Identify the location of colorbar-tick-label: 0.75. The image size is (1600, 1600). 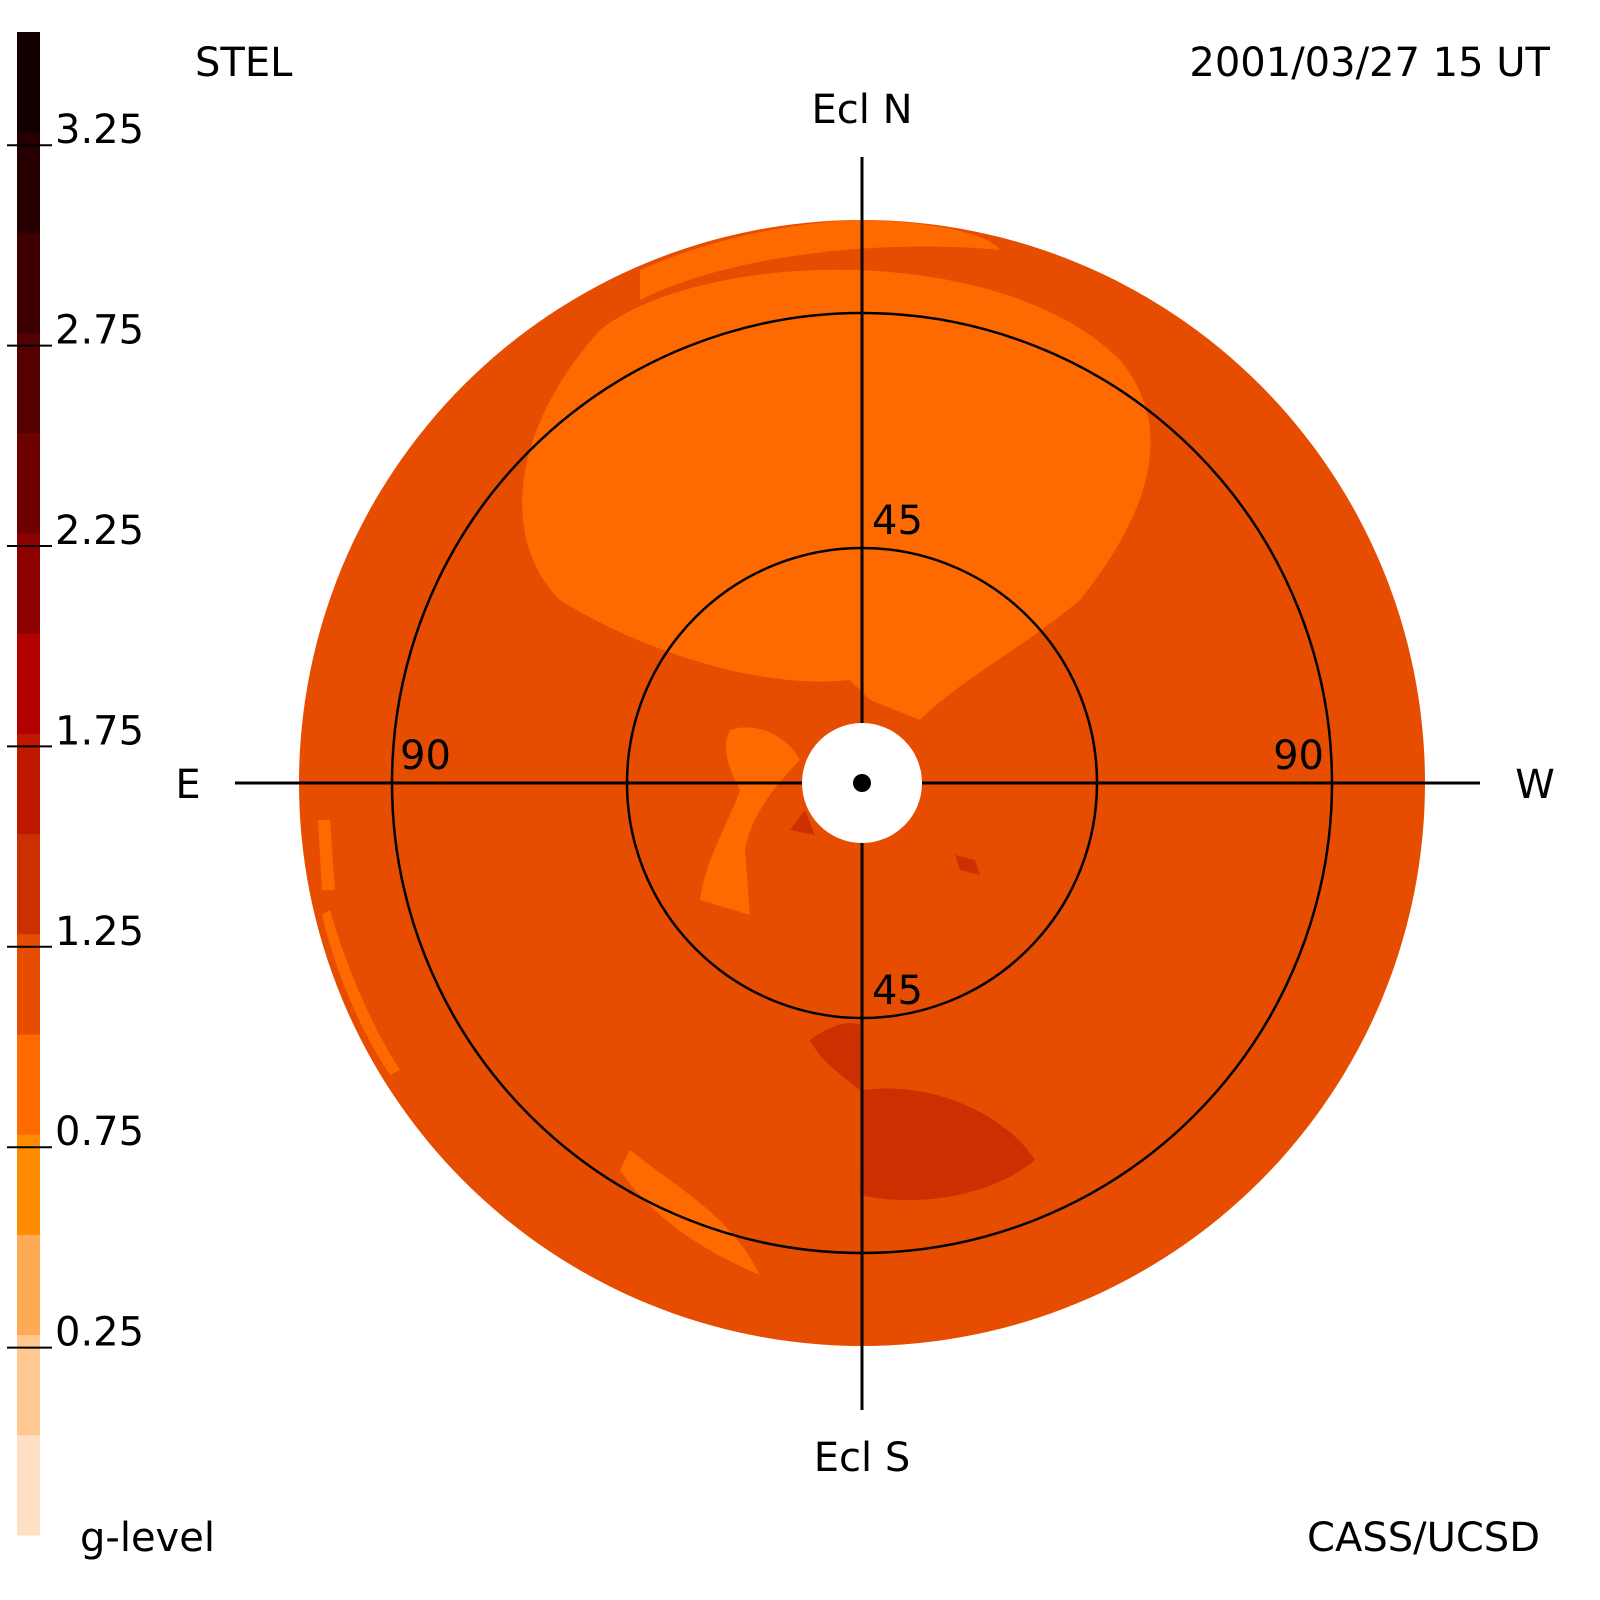
(99, 1132).